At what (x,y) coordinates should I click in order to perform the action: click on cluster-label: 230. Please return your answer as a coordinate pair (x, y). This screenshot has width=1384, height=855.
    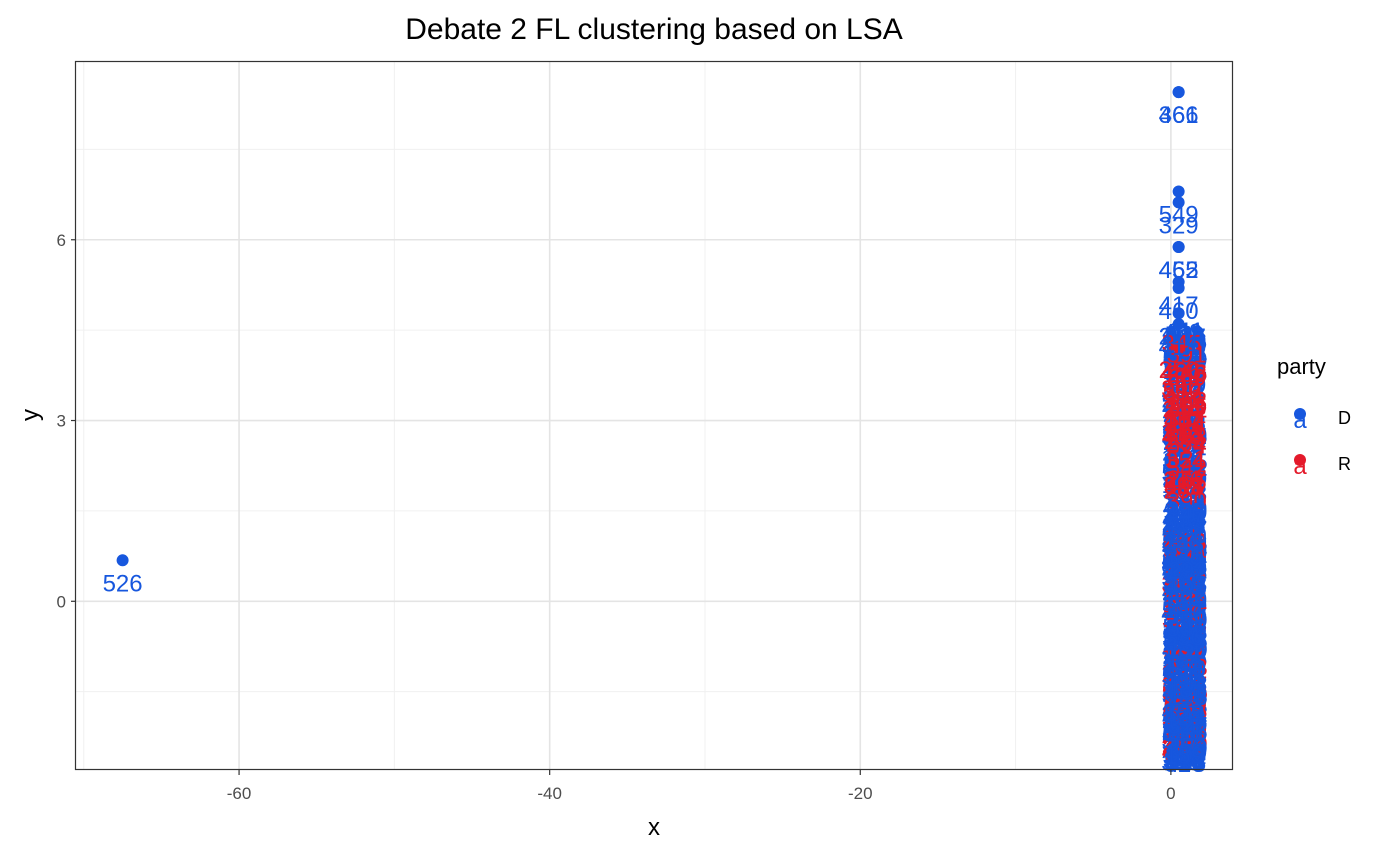
    Looking at the image, I should click on (1187, 509).